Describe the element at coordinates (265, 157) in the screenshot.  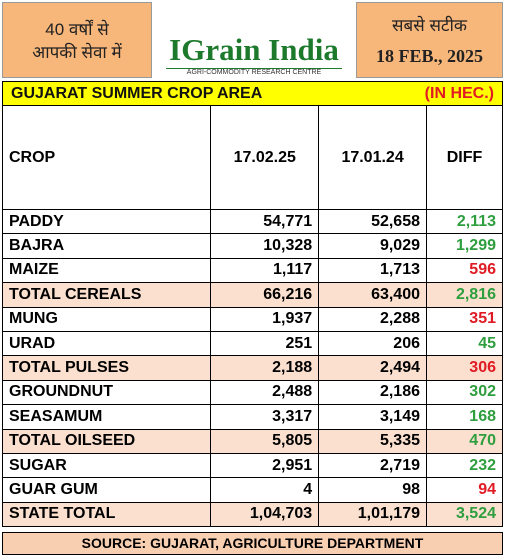
I see `column-header: 17.02.25` at that location.